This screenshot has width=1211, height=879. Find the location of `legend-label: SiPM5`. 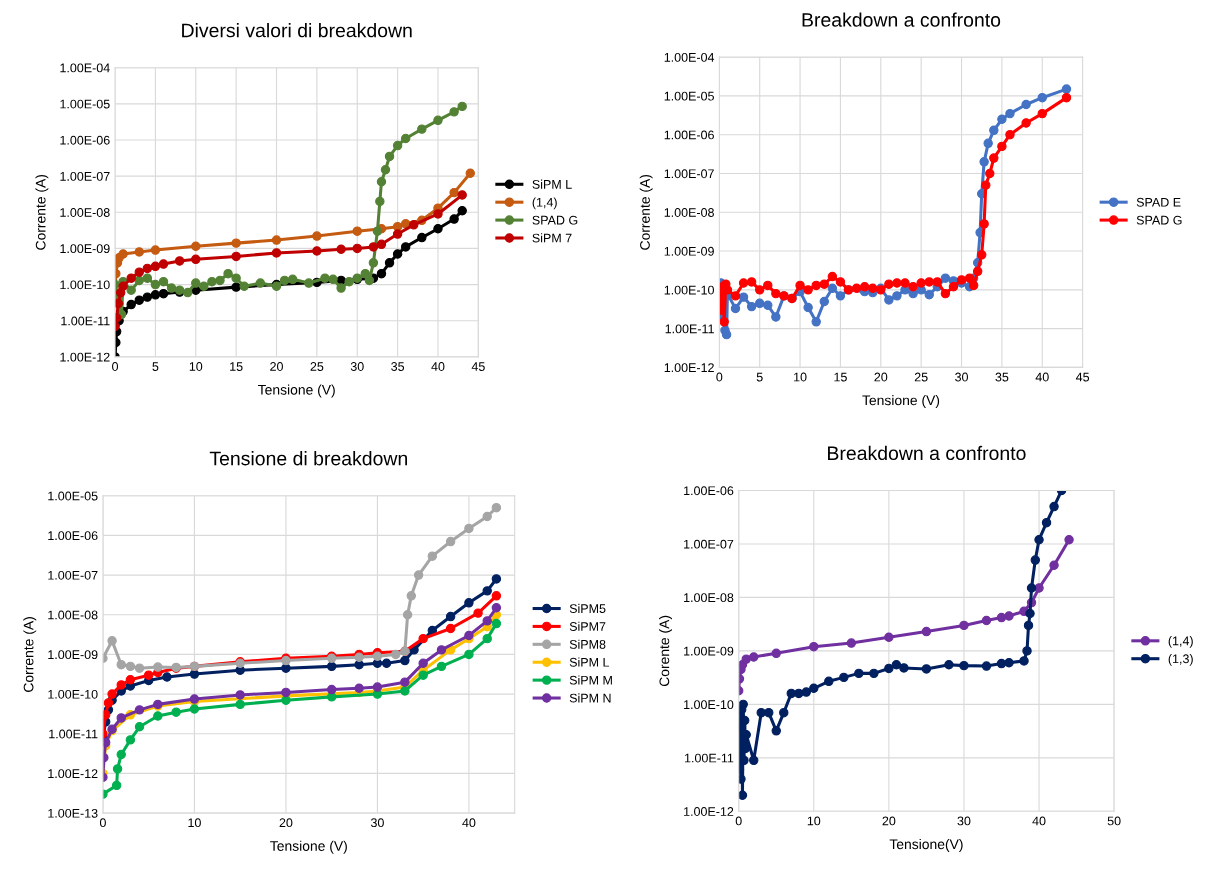

legend-label: SiPM5 is located at coordinates (587, 608).